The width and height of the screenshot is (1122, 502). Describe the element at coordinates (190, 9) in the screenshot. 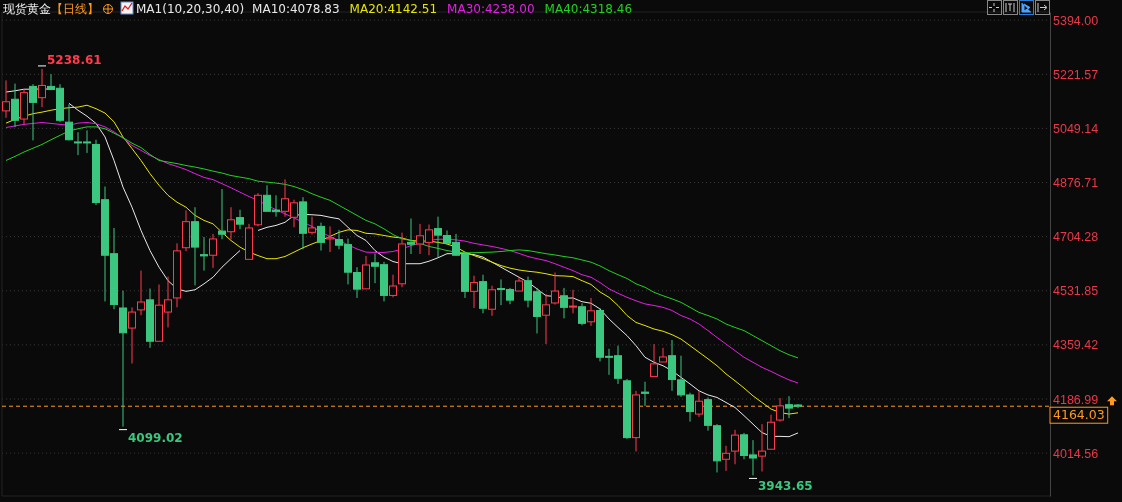

I see `legend-title: MA1(10,20,30,40)` at that location.